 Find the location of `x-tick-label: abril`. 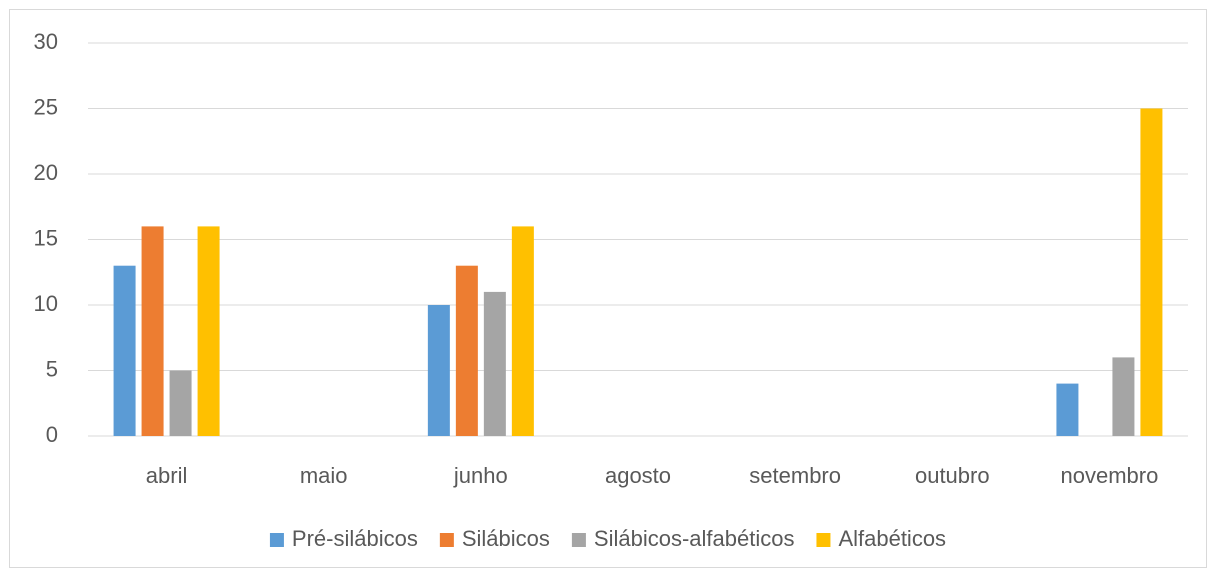

x-tick-label: abril is located at coordinates (167, 475).